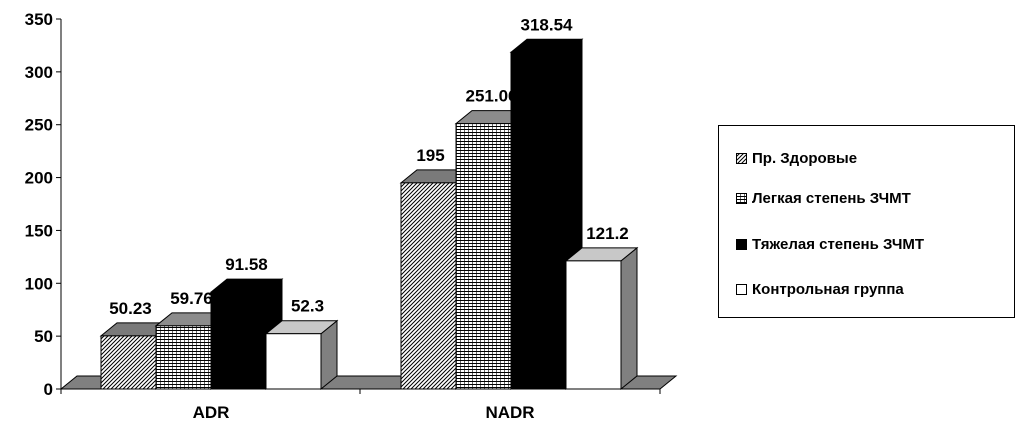 The image size is (1018, 428). Describe the element at coordinates (39, 125) in the screenshot. I see `y-tick-label: 250` at that location.